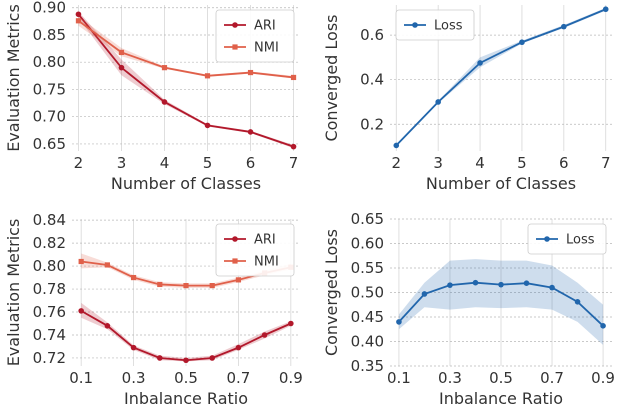  Describe the element at coordinates (367, 293) in the screenshot. I see `y-tick-label: 0.50` at that location.